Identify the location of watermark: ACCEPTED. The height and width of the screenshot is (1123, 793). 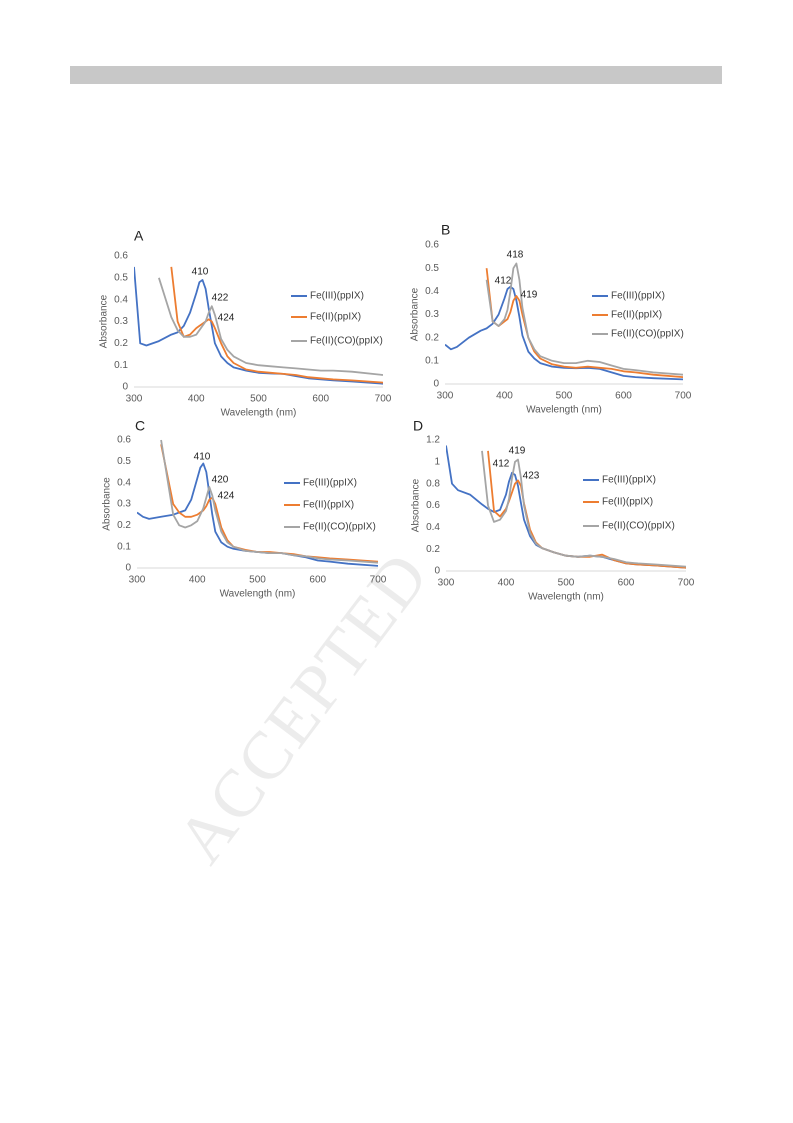
(303, 706).